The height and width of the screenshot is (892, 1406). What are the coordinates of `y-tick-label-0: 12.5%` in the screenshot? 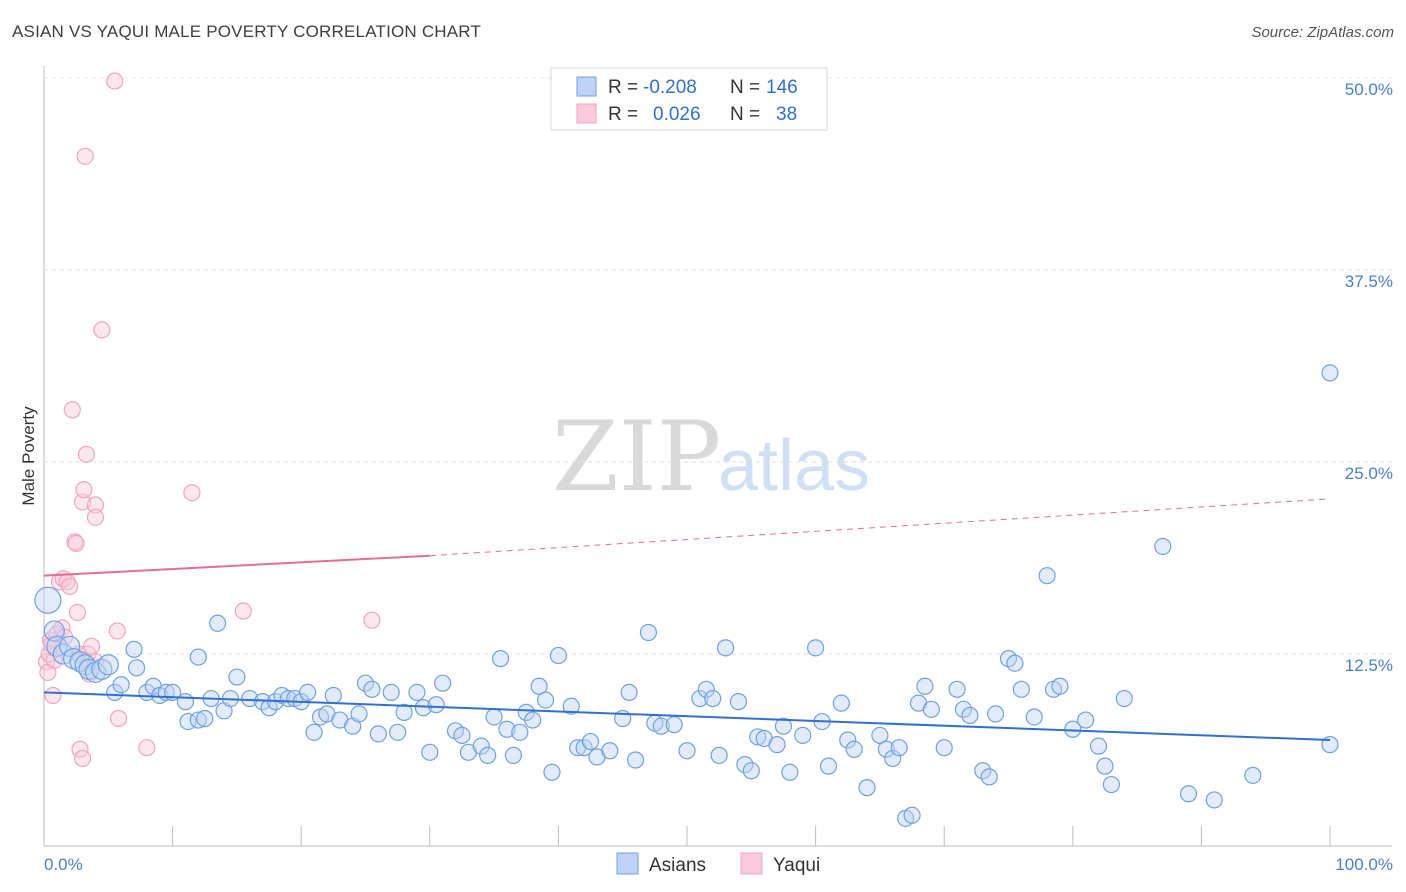 It's located at (1369, 665).